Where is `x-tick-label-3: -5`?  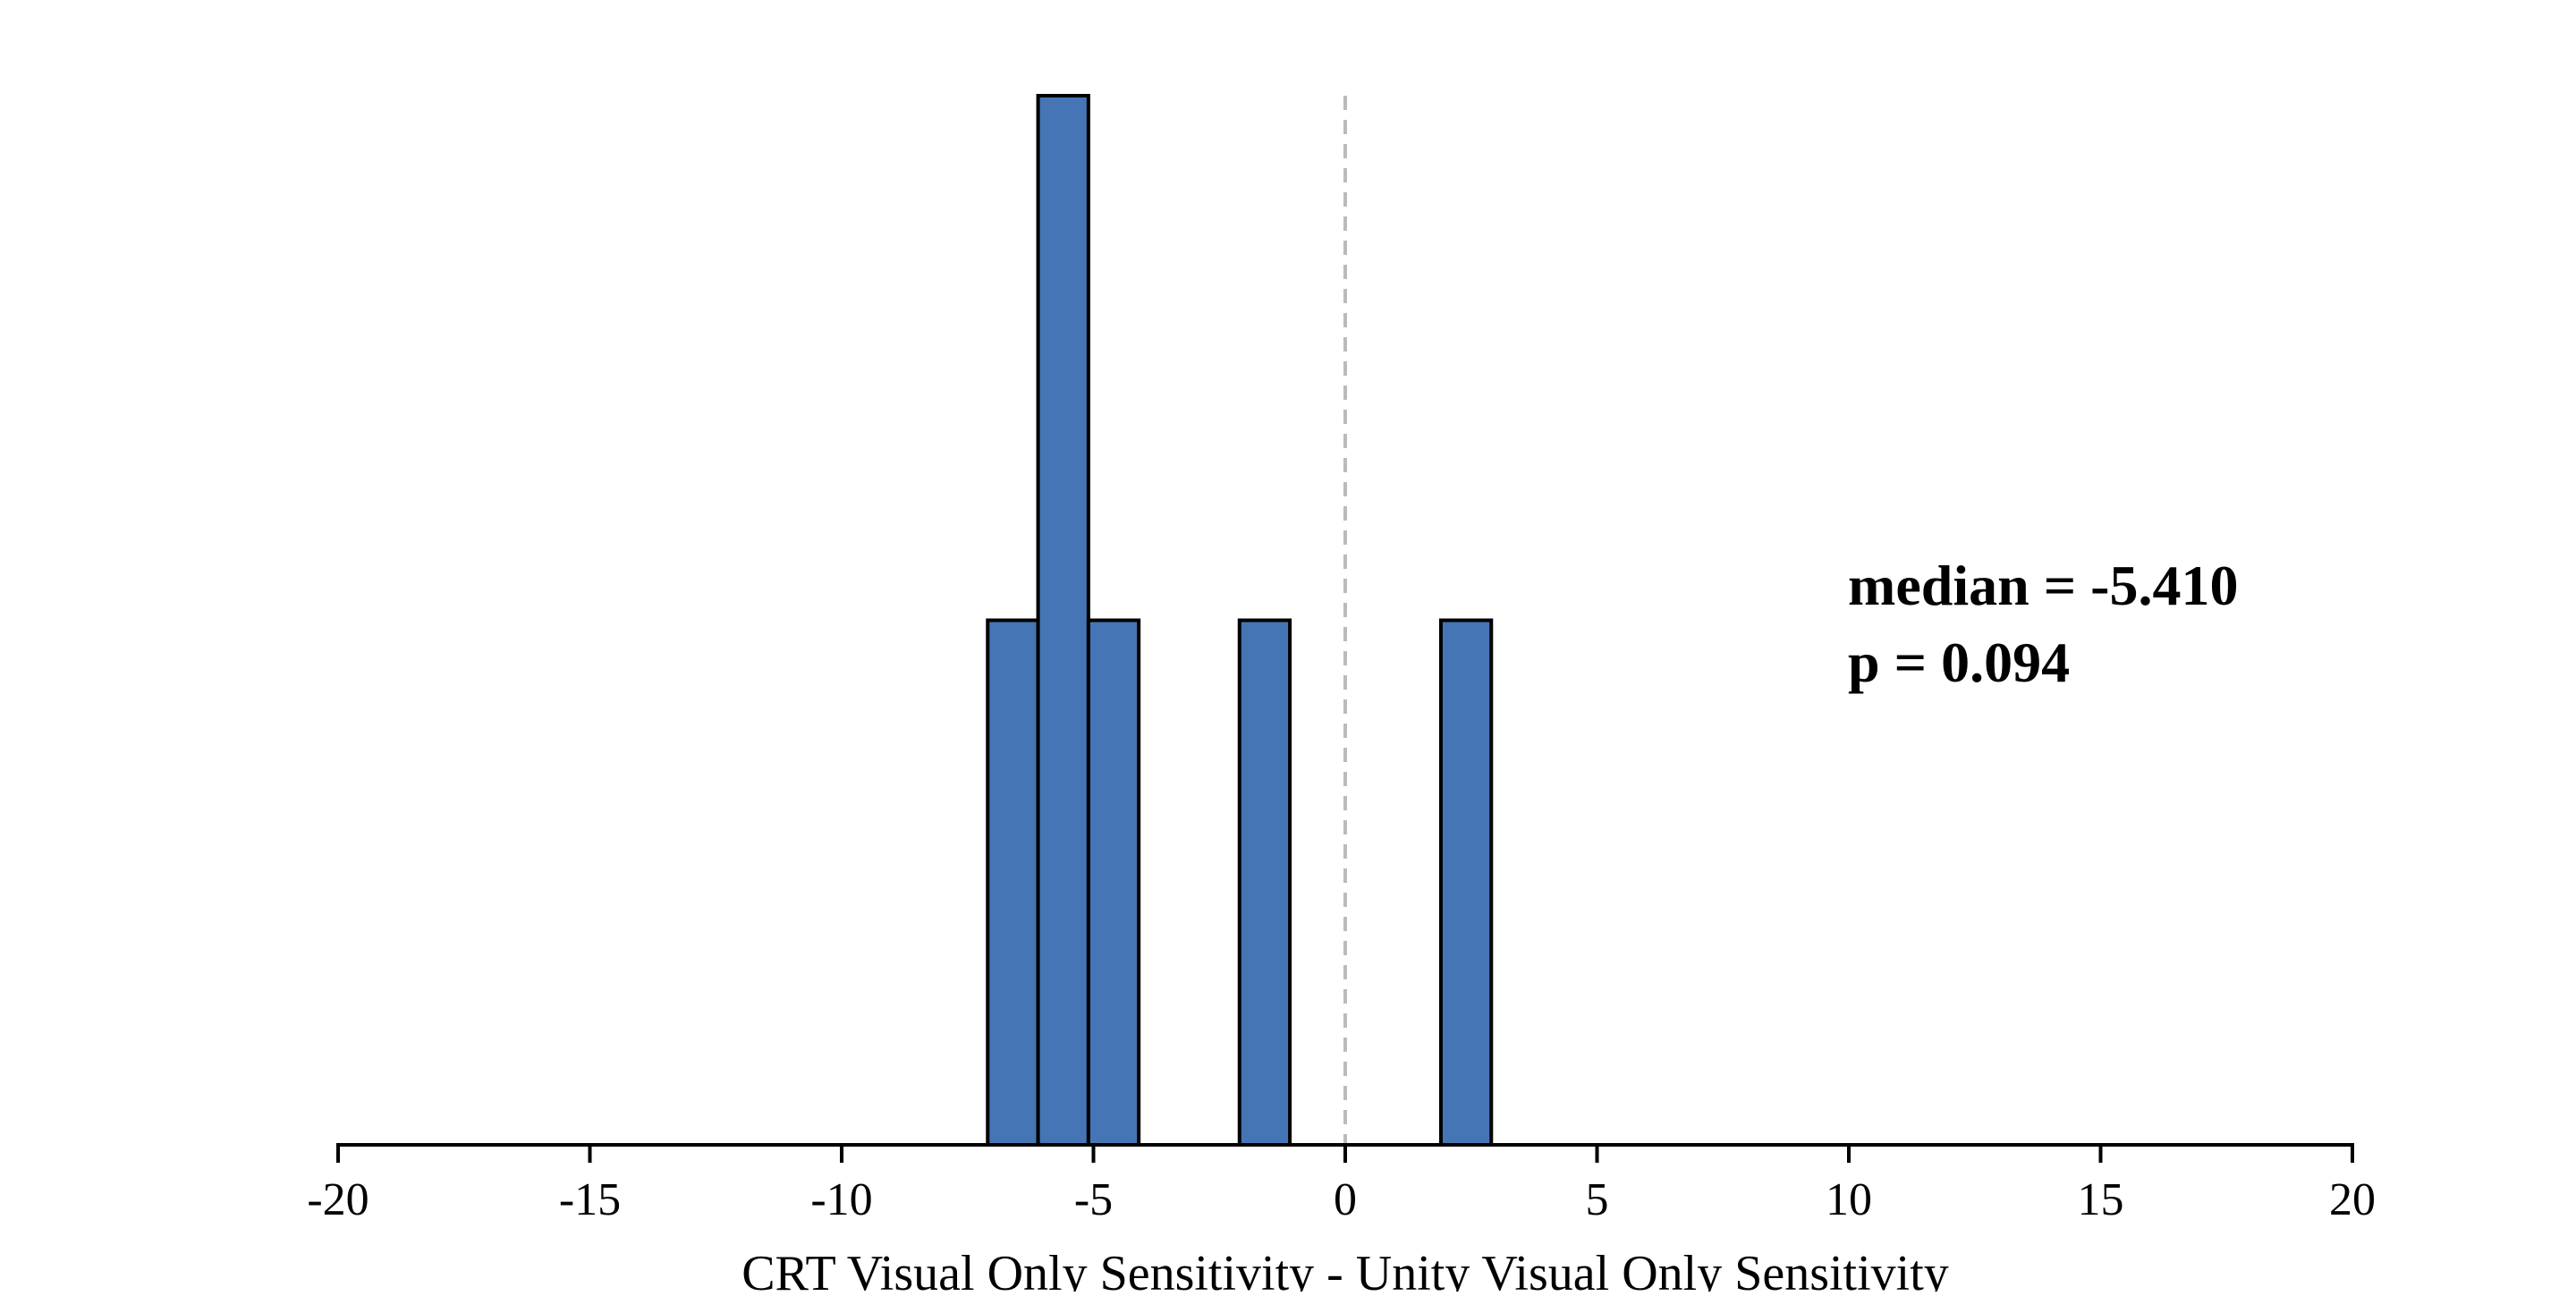 x-tick-label-3: -5 is located at coordinates (1093, 1199).